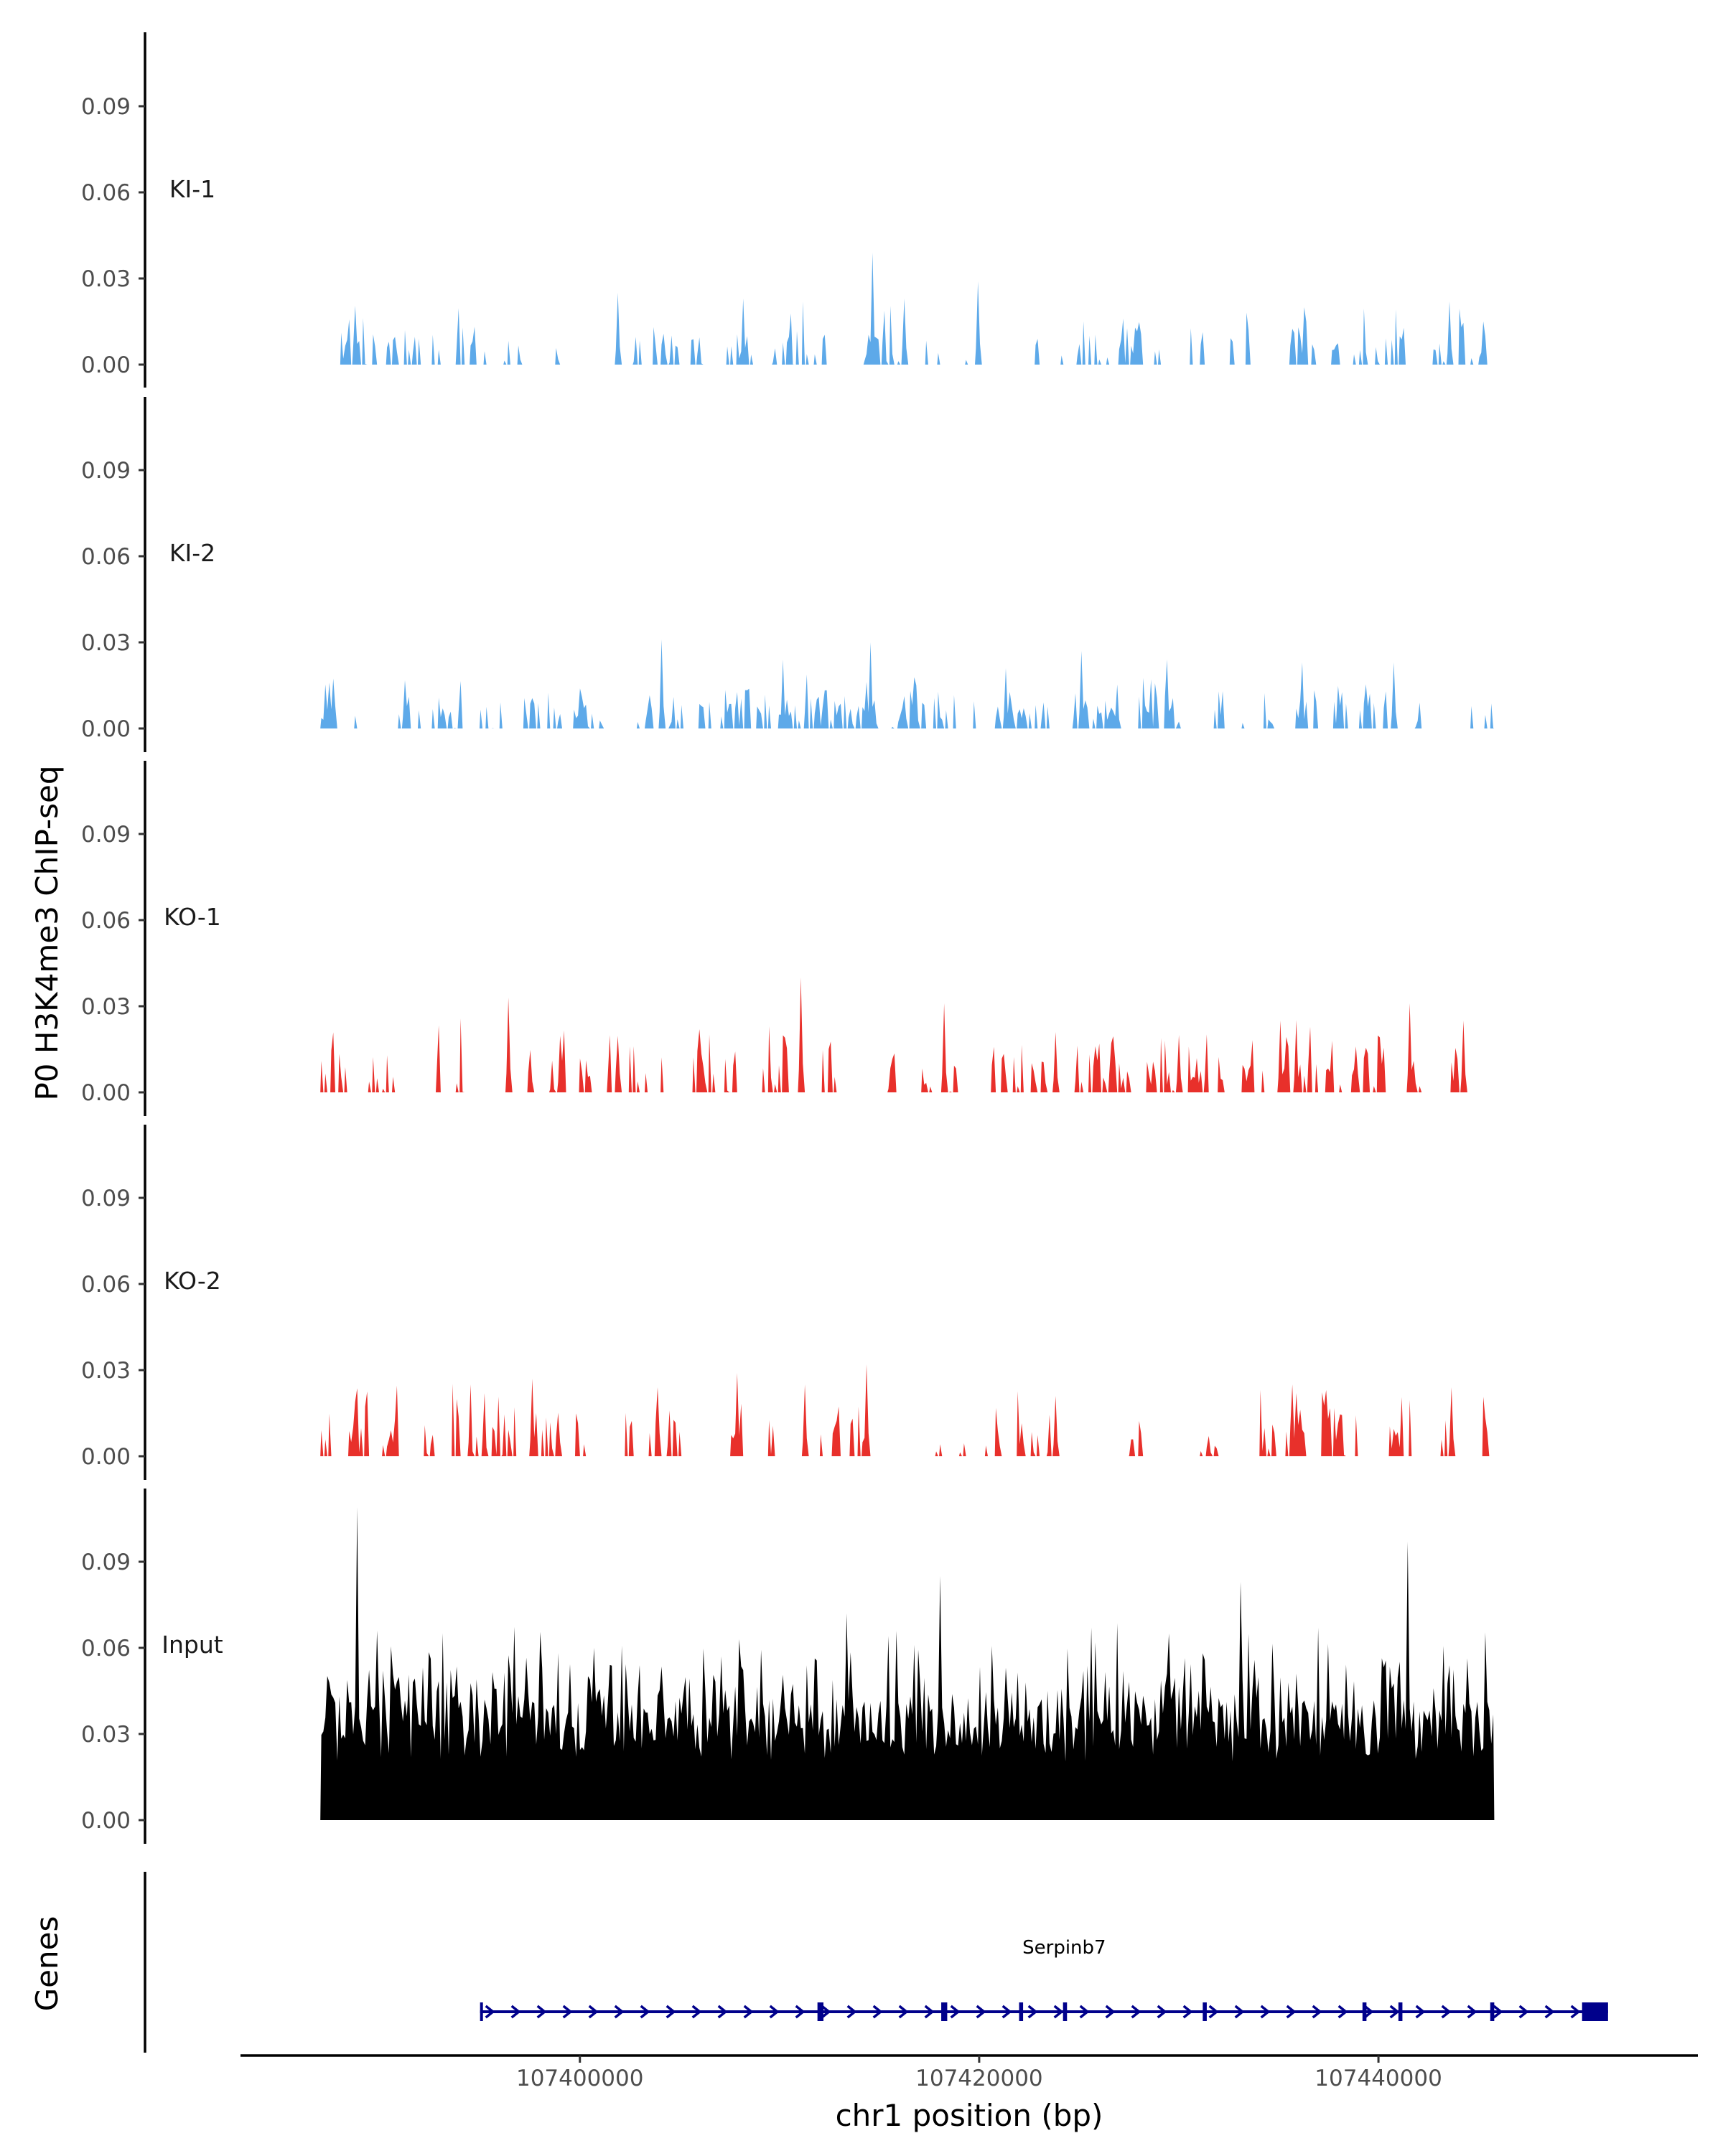  I want to click on track-panel-ki-2: 0.00 0.03 0.06 0.09 KI-2, so click(788, 574).